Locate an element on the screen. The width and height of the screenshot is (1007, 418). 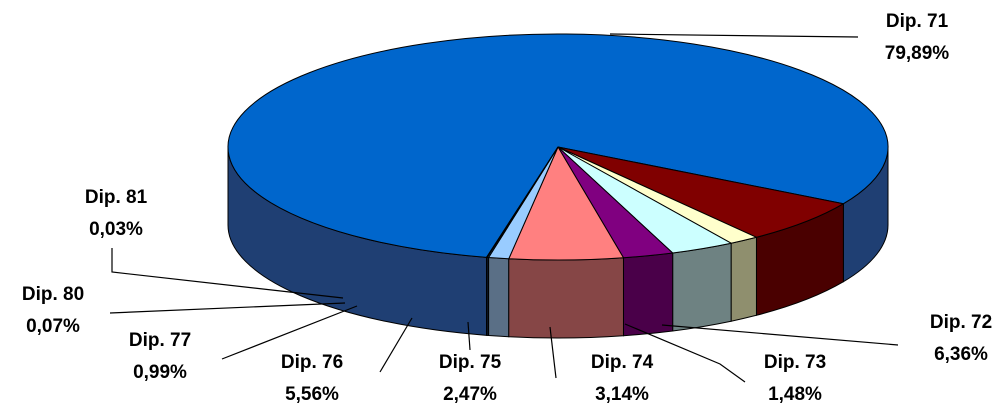
slice-label-value-dip-77: 0,99% is located at coordinates (160, 372).